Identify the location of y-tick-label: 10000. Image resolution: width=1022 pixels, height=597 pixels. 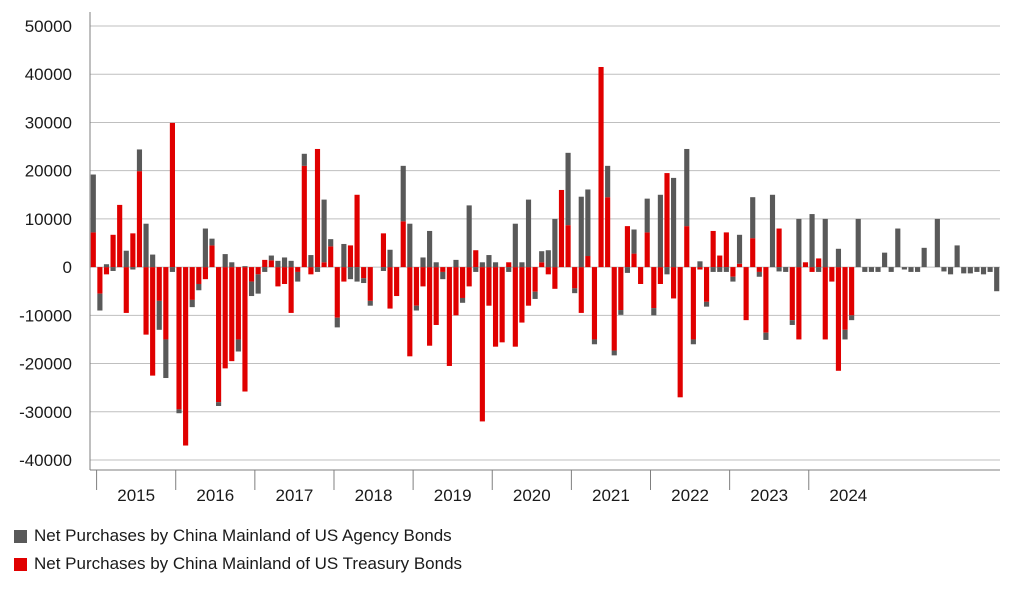
(48, 219).